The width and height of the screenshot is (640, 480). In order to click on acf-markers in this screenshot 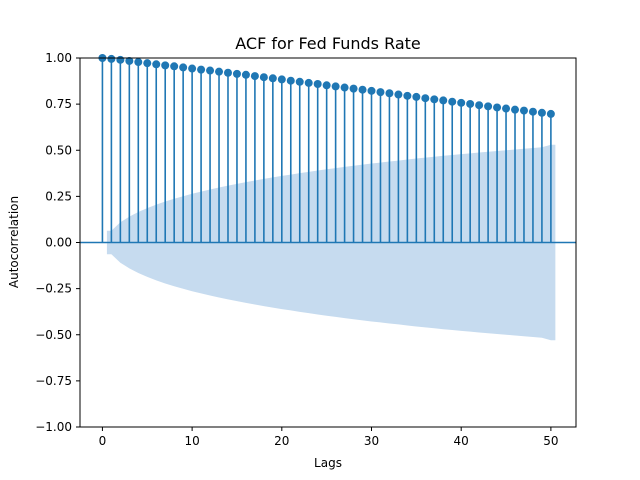, I will do `click(326, 86)`.